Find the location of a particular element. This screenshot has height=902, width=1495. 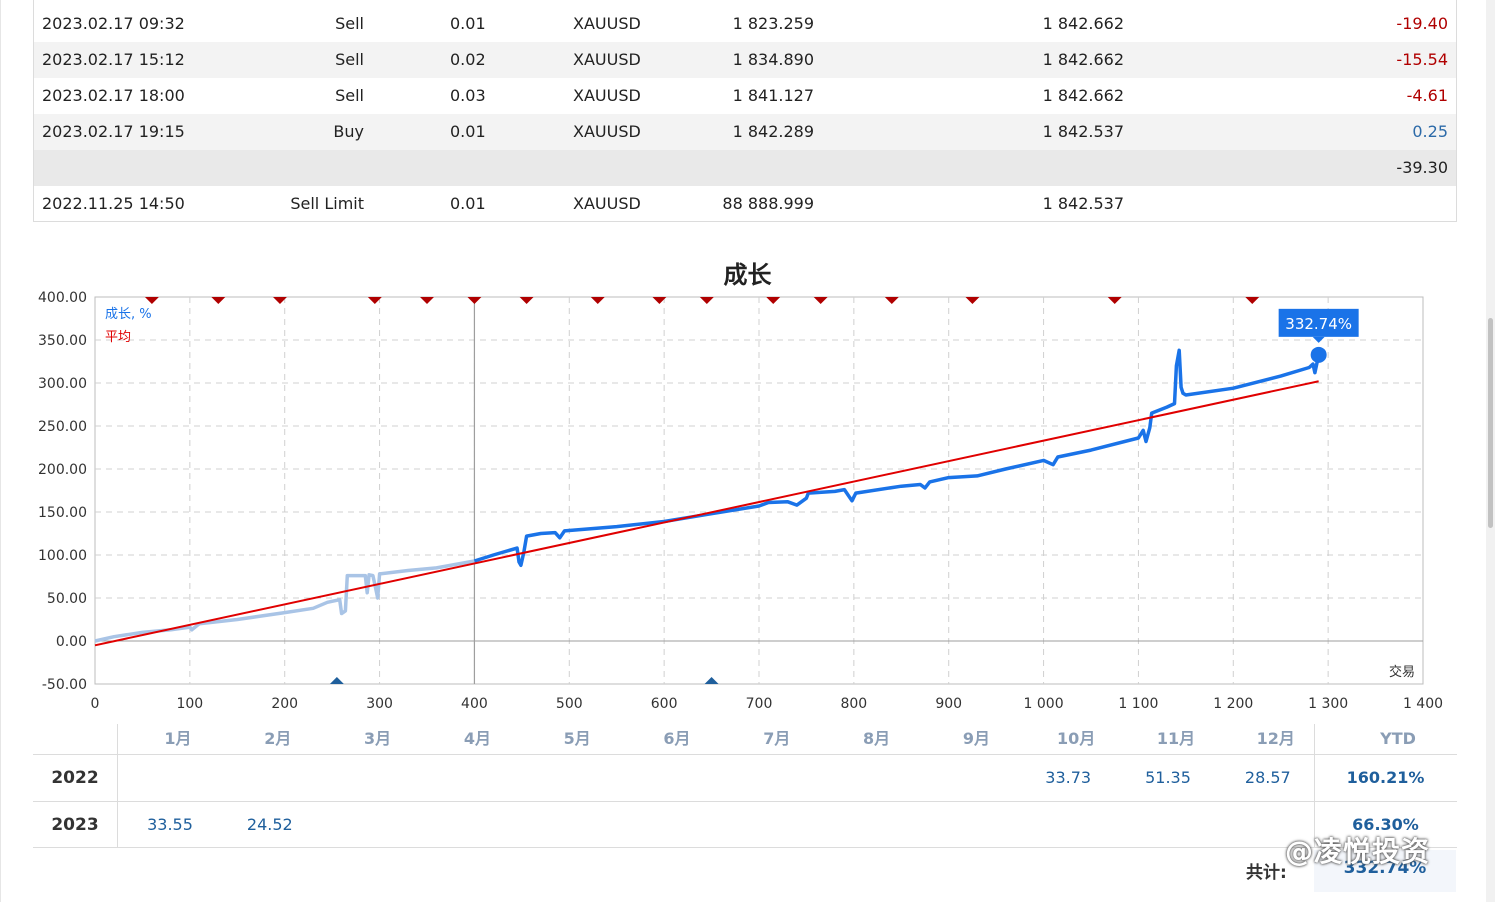

total-value: 332.74% is located at coordinates (1385, 868).